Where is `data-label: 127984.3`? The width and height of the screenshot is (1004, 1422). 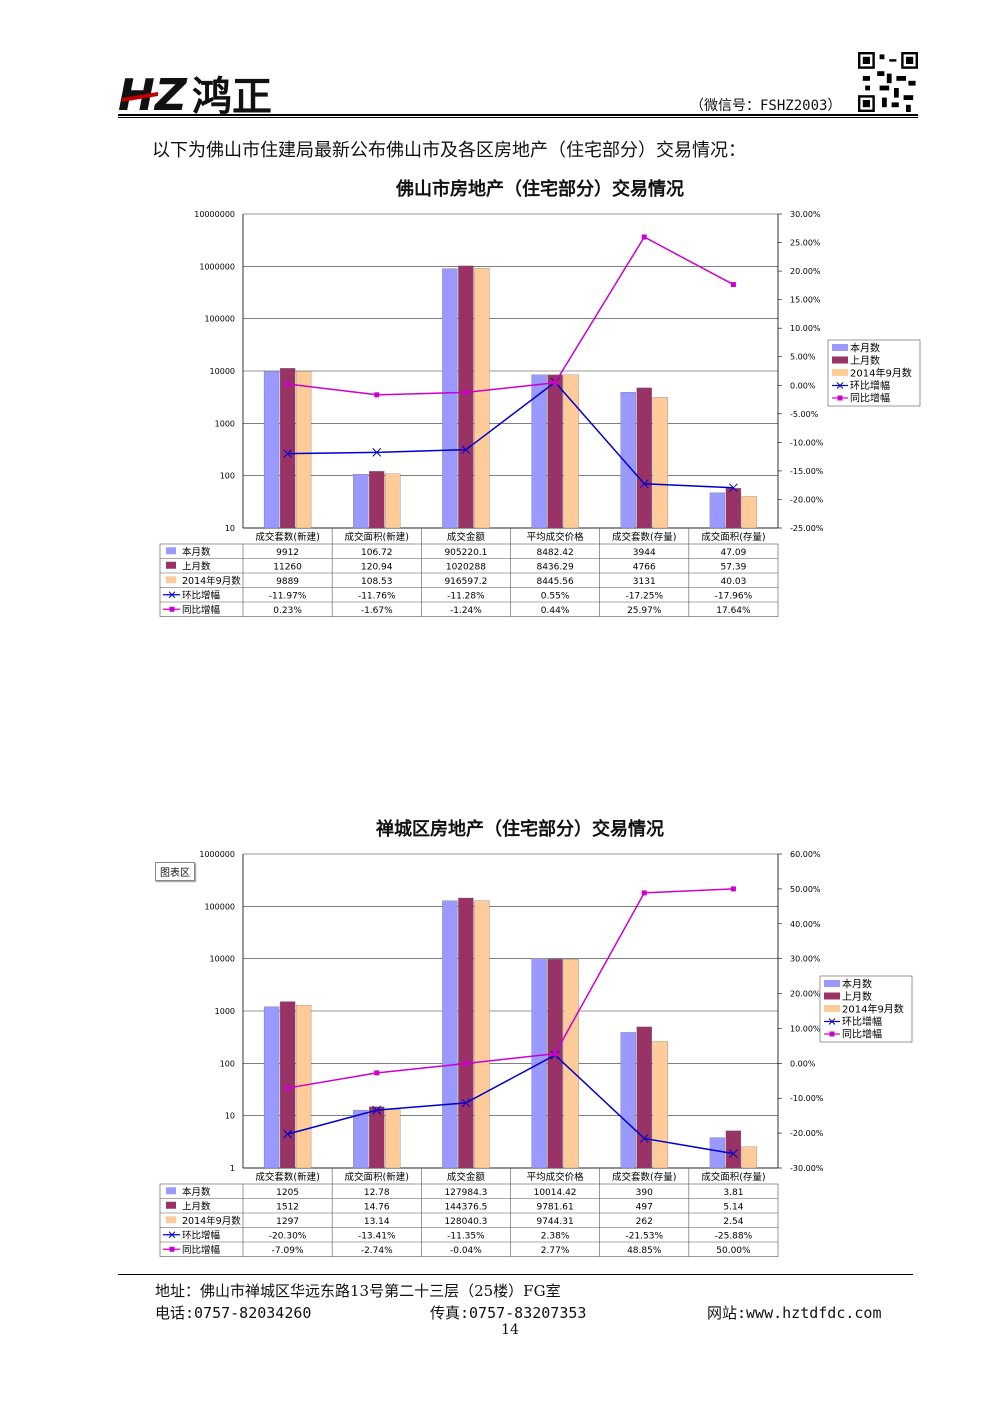
data-label: 127984.3 is located at coordinates (465, 1193).